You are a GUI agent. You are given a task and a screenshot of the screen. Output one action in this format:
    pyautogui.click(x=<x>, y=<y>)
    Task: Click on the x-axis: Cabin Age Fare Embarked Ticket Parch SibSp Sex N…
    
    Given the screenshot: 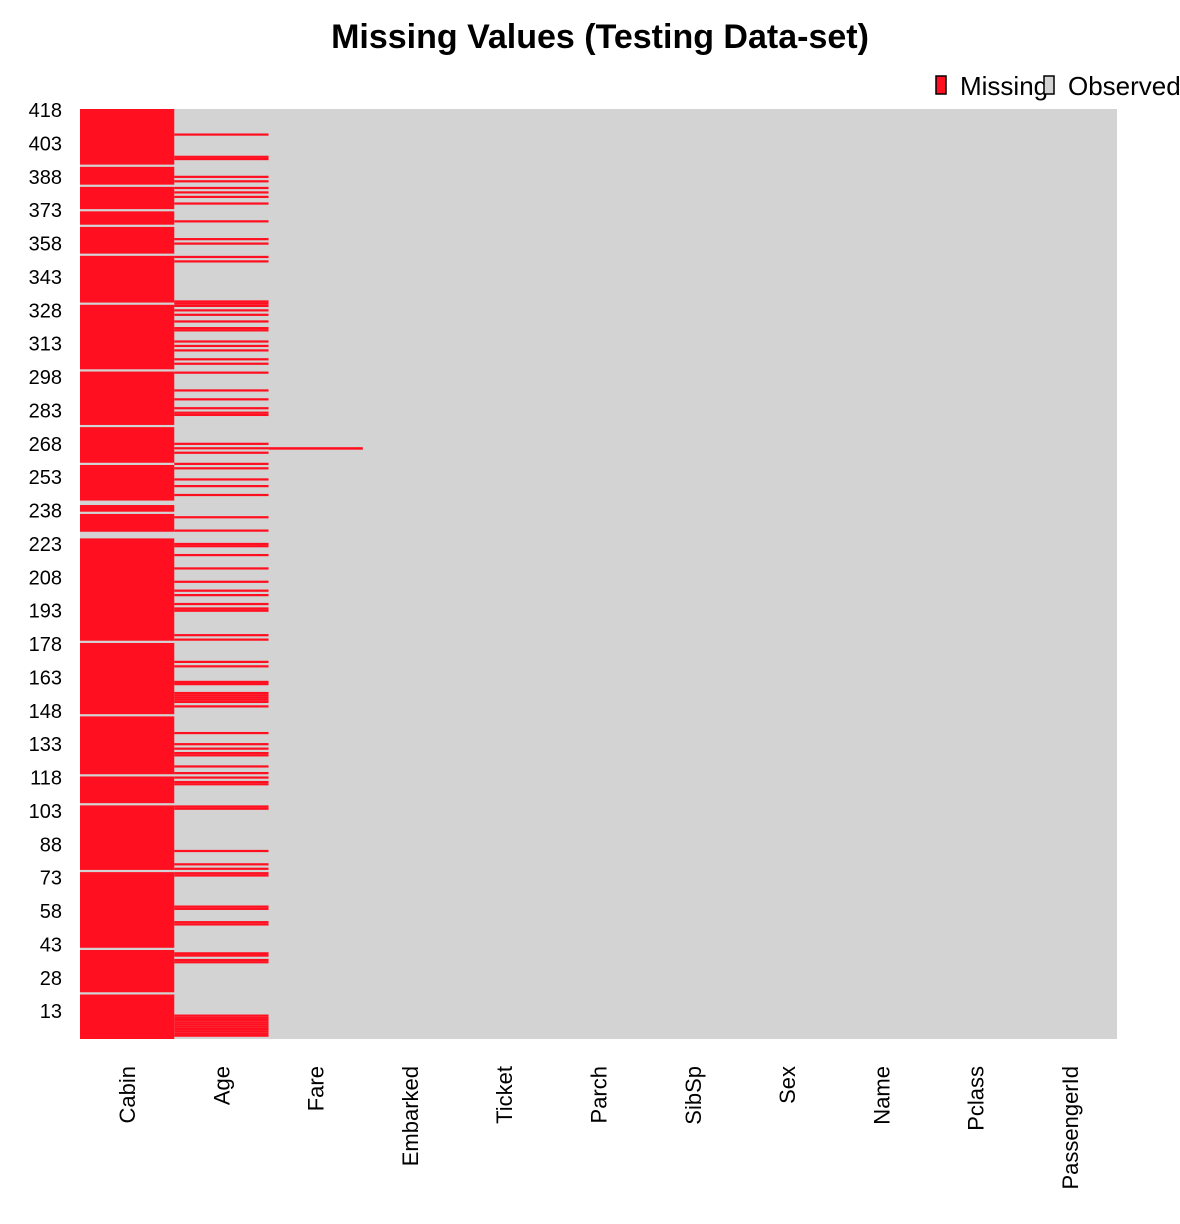 What is the action you would take?
    pyautogui.click(x=599, y=1128)
    